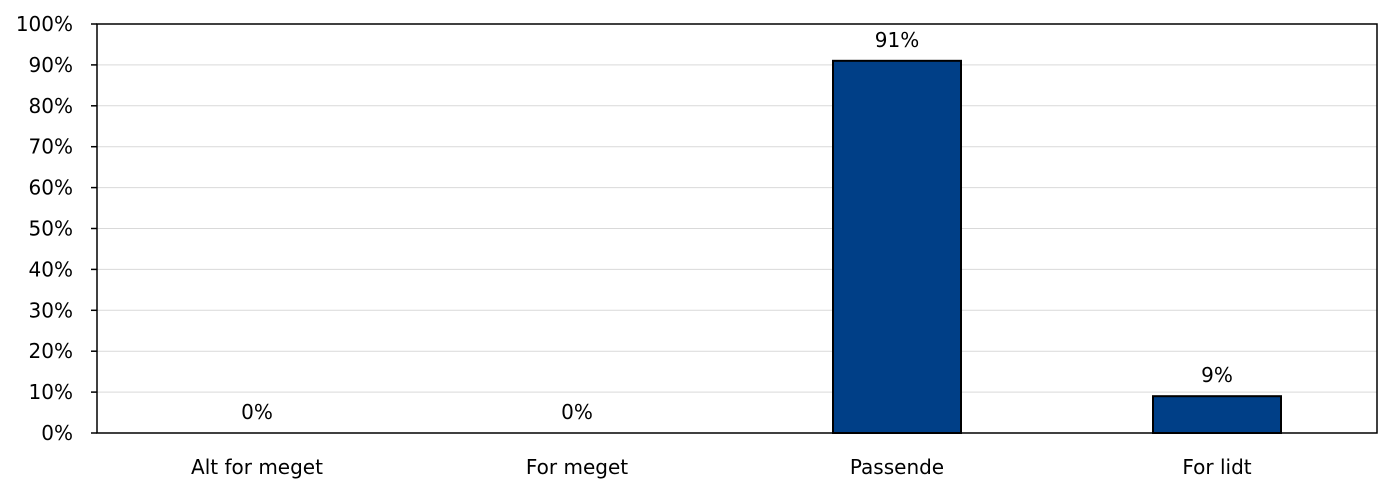 The height and width of the screenshot is (483, 1382). What do you see at coordinates (57, 433) in the screenshot?
I see `y-tick-label: 0%` at bounding box center [57, 433].